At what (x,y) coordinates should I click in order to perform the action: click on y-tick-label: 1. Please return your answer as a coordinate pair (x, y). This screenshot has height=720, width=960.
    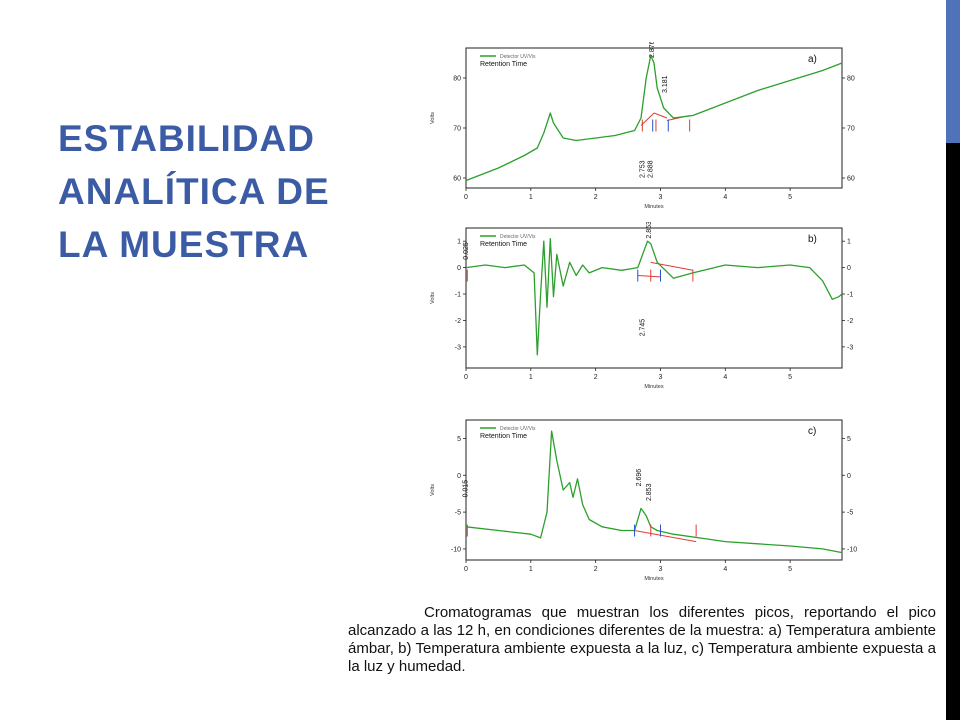
    Looking at the image, I should click on (459, 242).